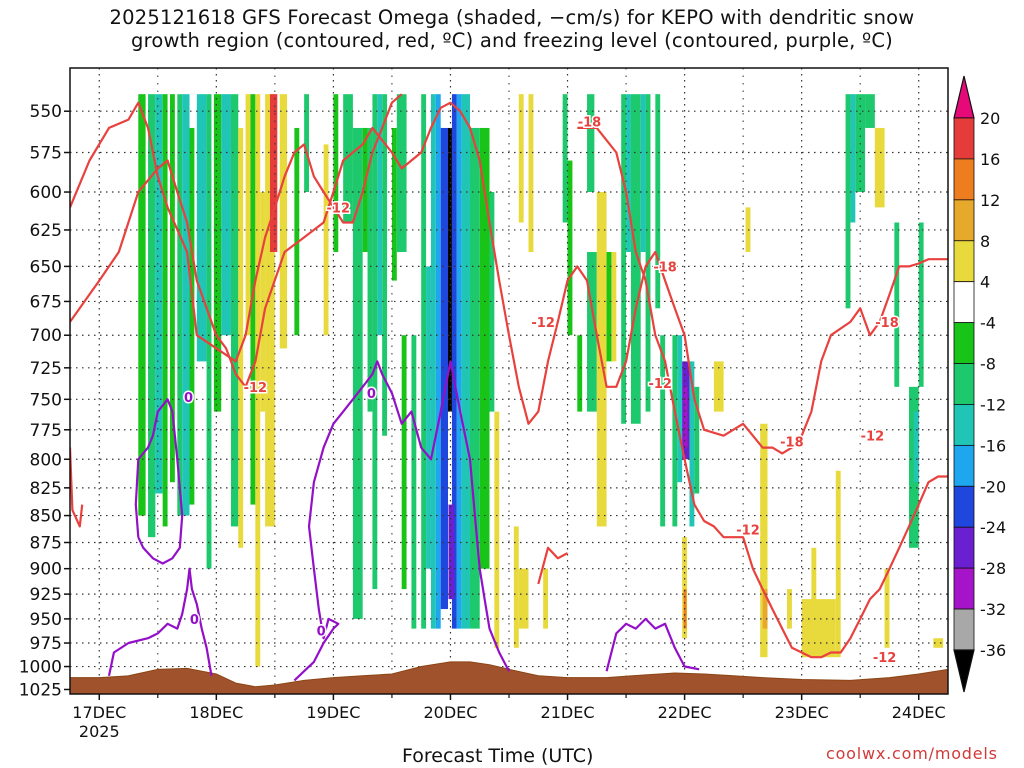  I want to click on colorbar-label: 4, so click(985, 282).